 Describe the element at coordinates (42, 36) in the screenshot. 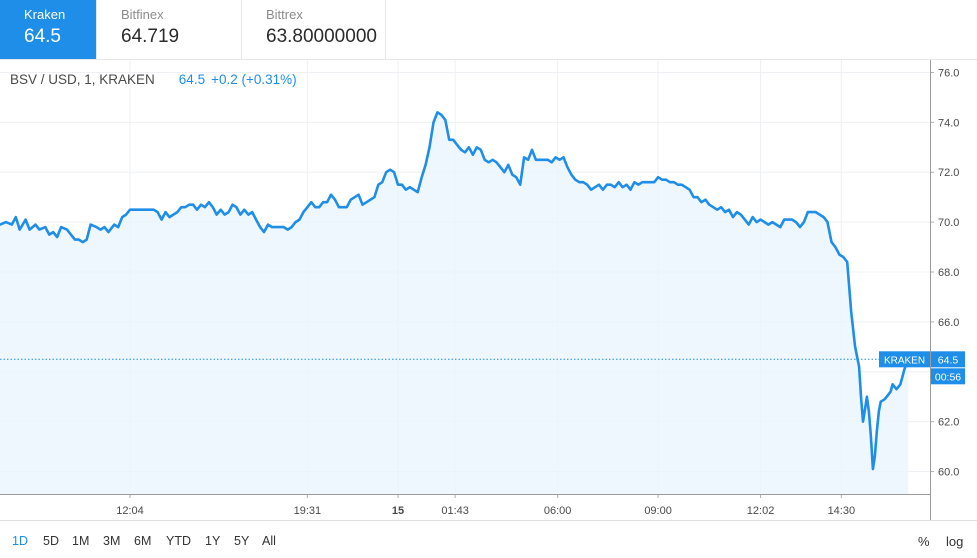

I see `tab-kraken-price: 64.5` at that location.